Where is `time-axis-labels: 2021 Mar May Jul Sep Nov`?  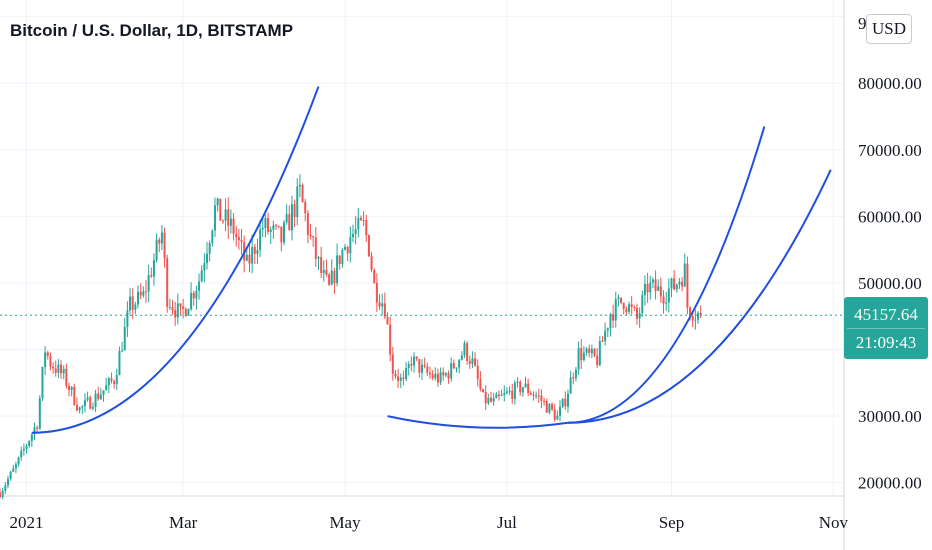 time-axis-labels: 2021 Mar May Jul Sep Nov is located at coordinates (429, 522).